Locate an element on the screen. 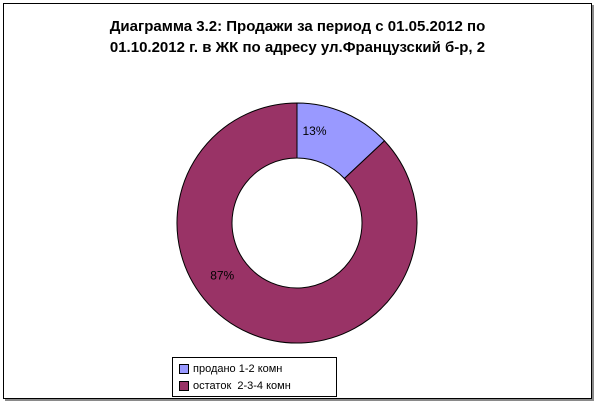 This screenshot has width=595, height=402. legend-label-sold: продано 1-2 комн is located at coordinates (238, 369).